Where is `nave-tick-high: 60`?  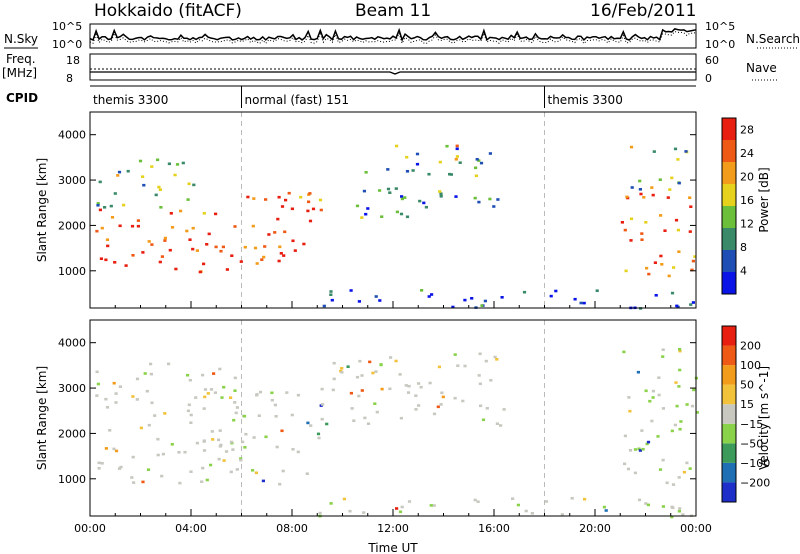
nave-tick-high: 60 is located at coordinates (712, 60).